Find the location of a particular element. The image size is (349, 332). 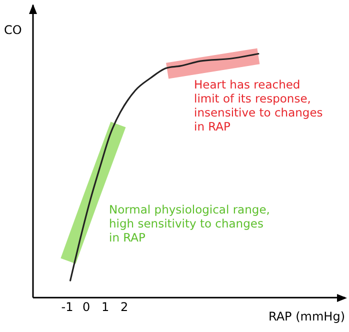

y-axis-title: CO is located at coordinates (13, 30).